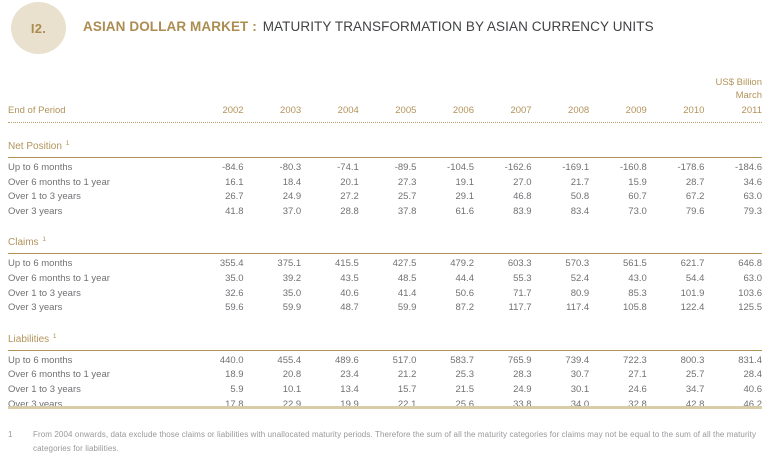  What do you see at coordinates (231, 360) in the screenshot?
I see `data-value: 440.0` at bounding box center [231, 360].